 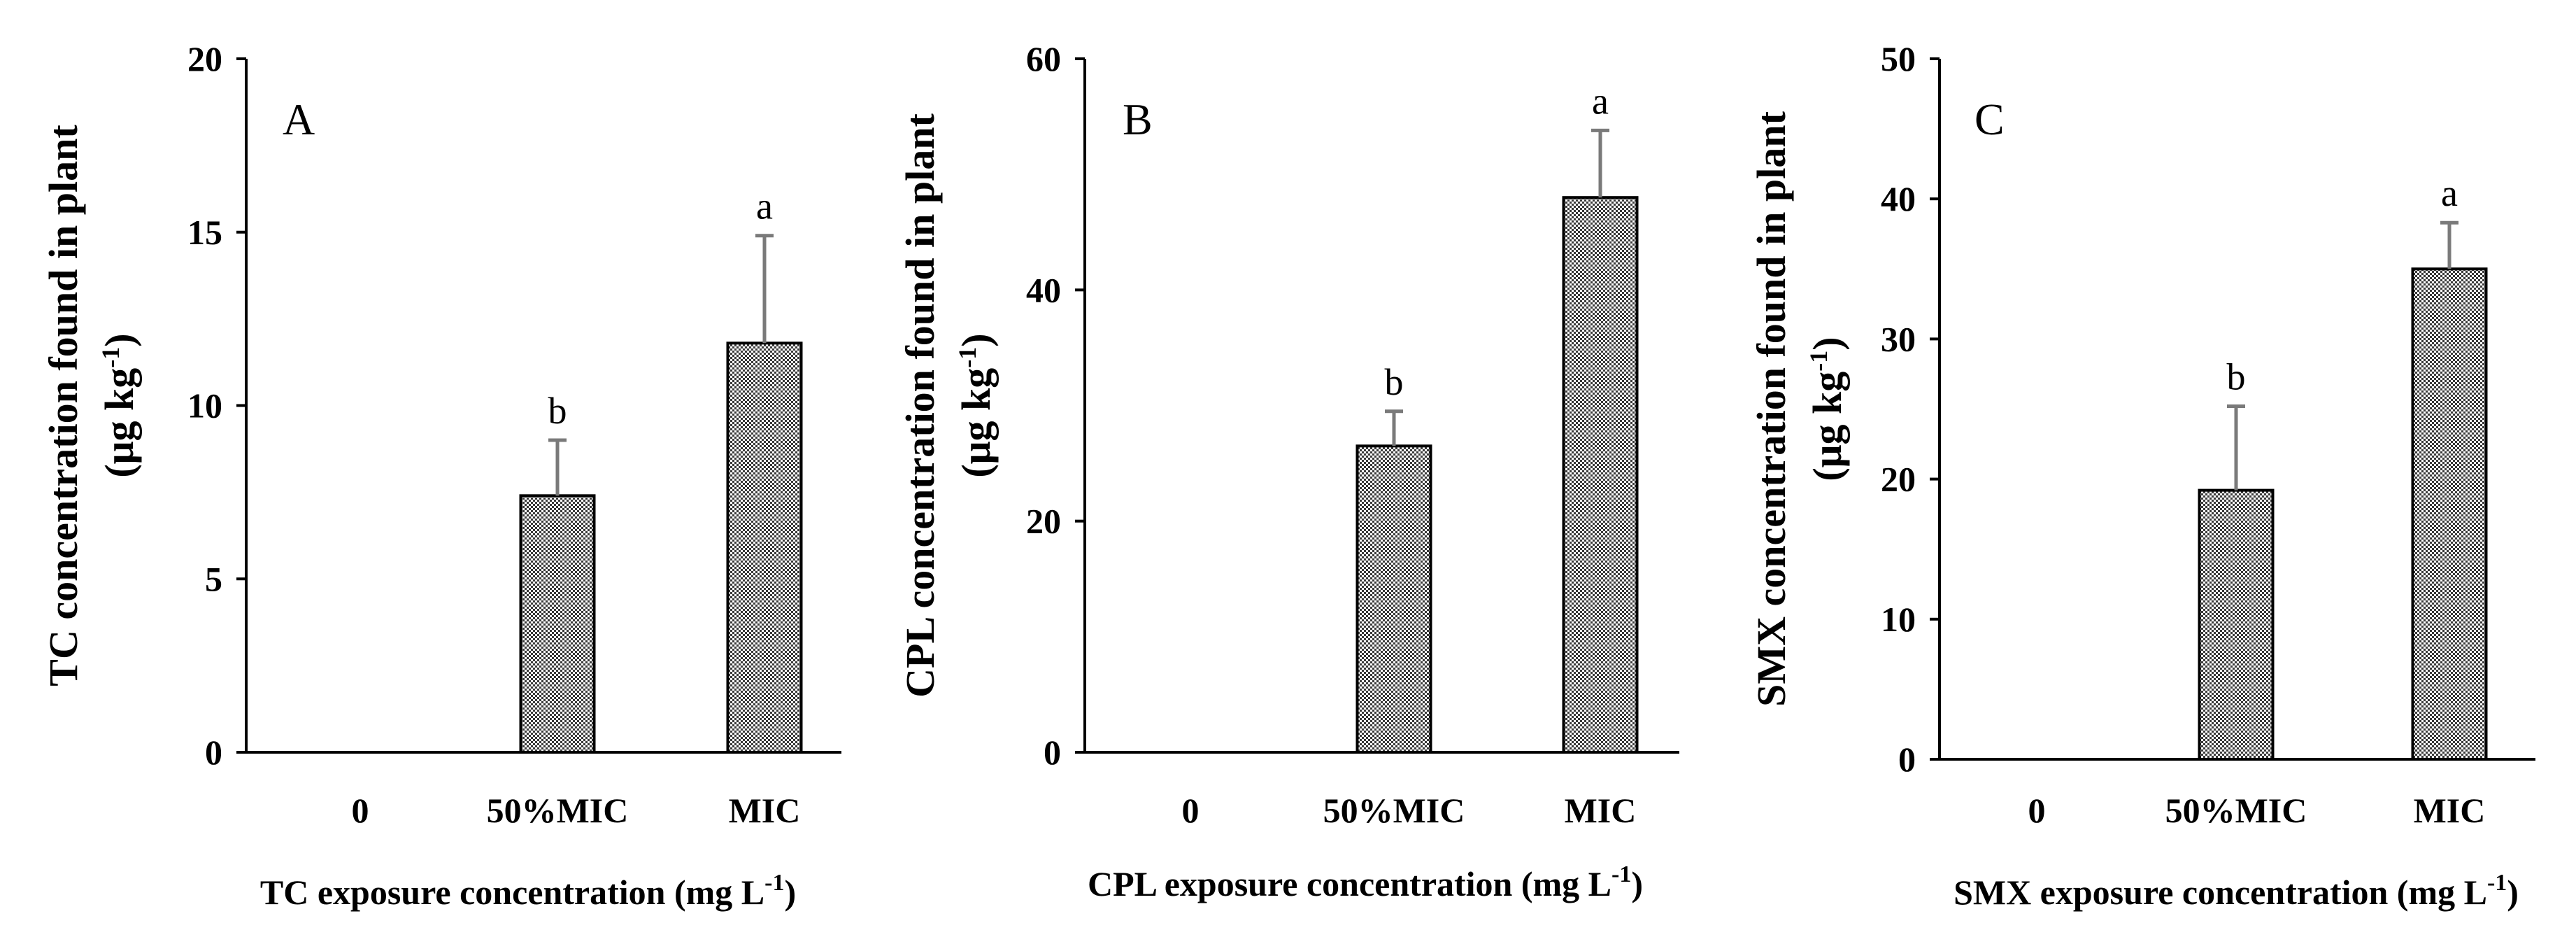 I want to click on panel-a-y-tick-label: 0, so click(x=213, y=753).